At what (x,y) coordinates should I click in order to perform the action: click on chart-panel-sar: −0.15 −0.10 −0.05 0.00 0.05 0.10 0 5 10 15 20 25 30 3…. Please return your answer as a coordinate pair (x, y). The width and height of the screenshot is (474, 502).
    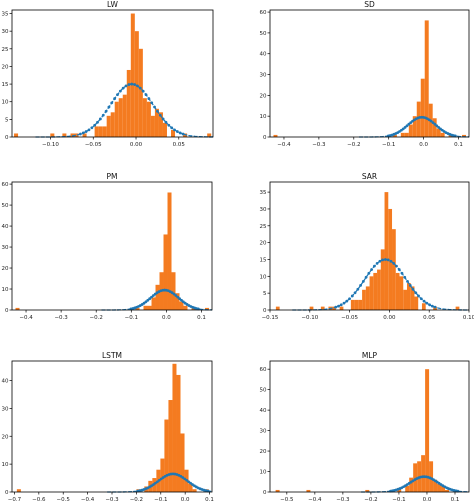
    Looking at the image, I should click on (367, 246).